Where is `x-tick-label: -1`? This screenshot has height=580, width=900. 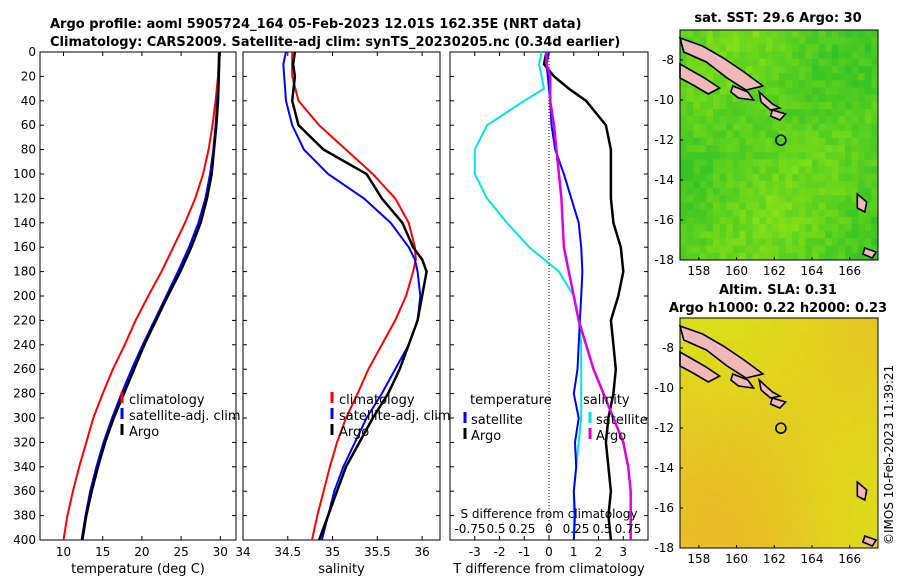
x-tick-label: -1 is located at coordinates (524, 552).